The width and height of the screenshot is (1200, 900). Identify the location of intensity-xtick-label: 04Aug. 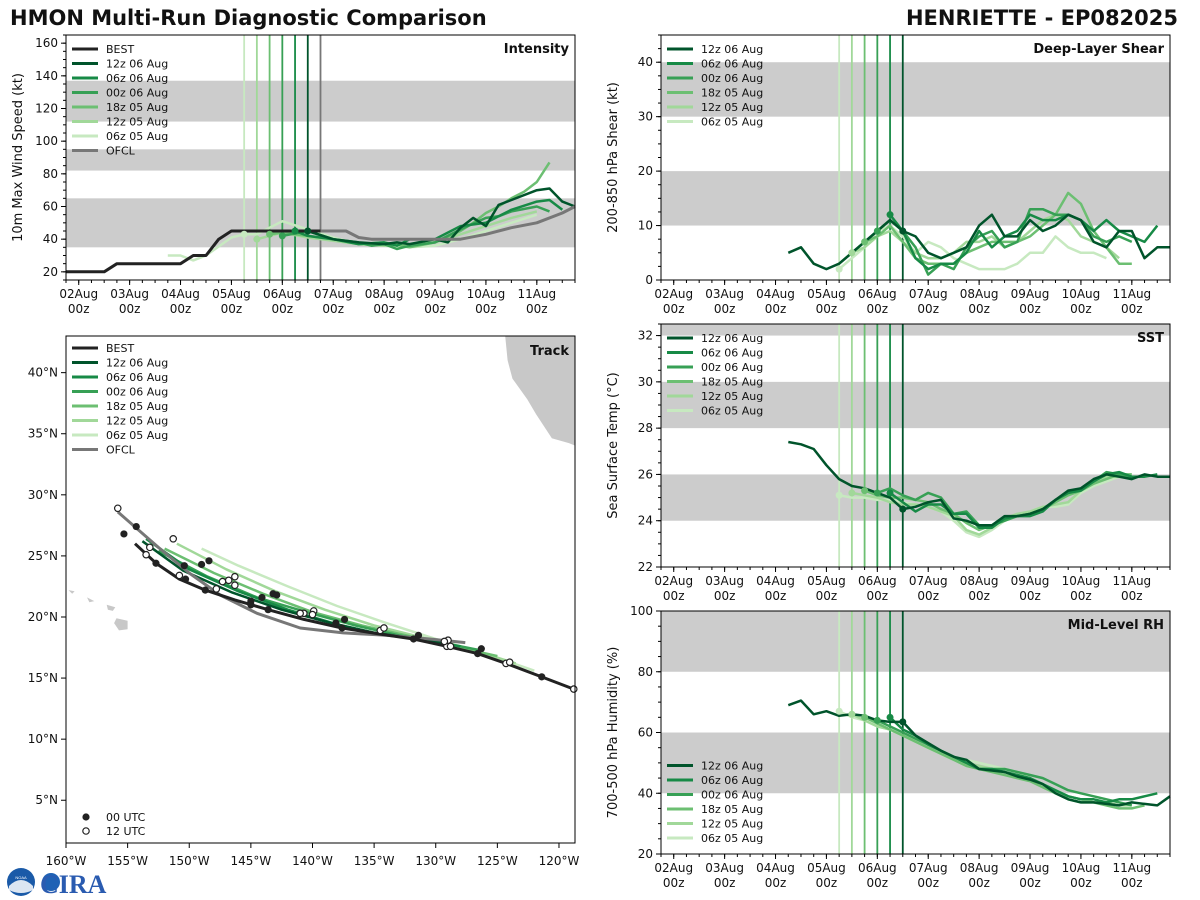
(180, 294).